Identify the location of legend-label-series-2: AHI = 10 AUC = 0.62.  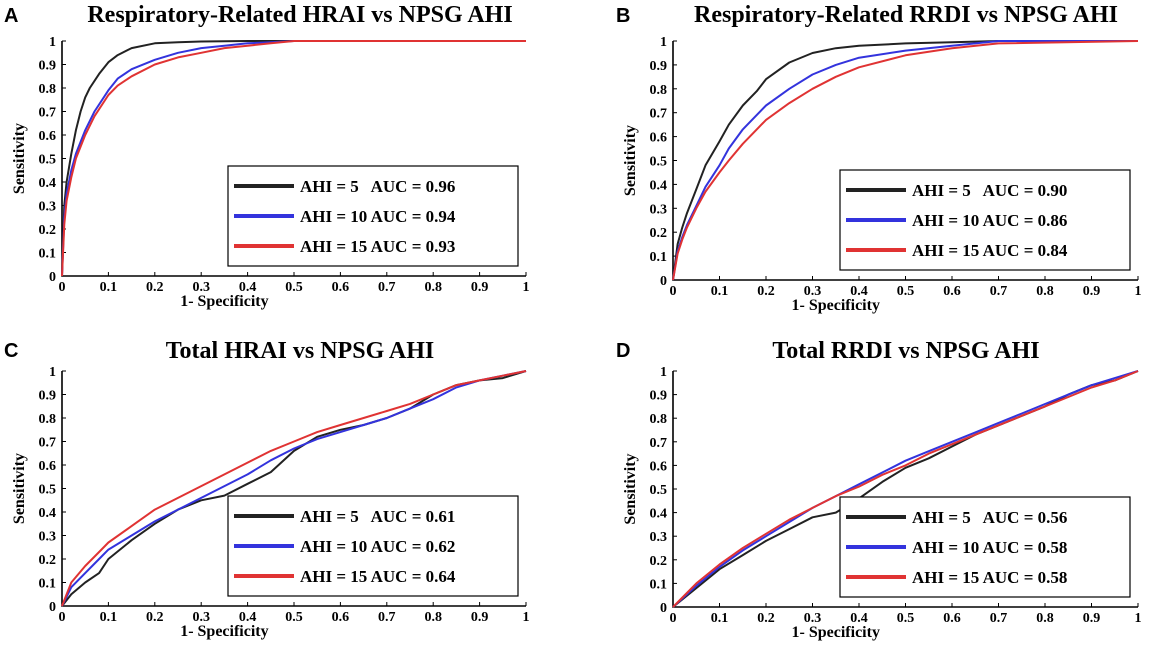
(377, 546).